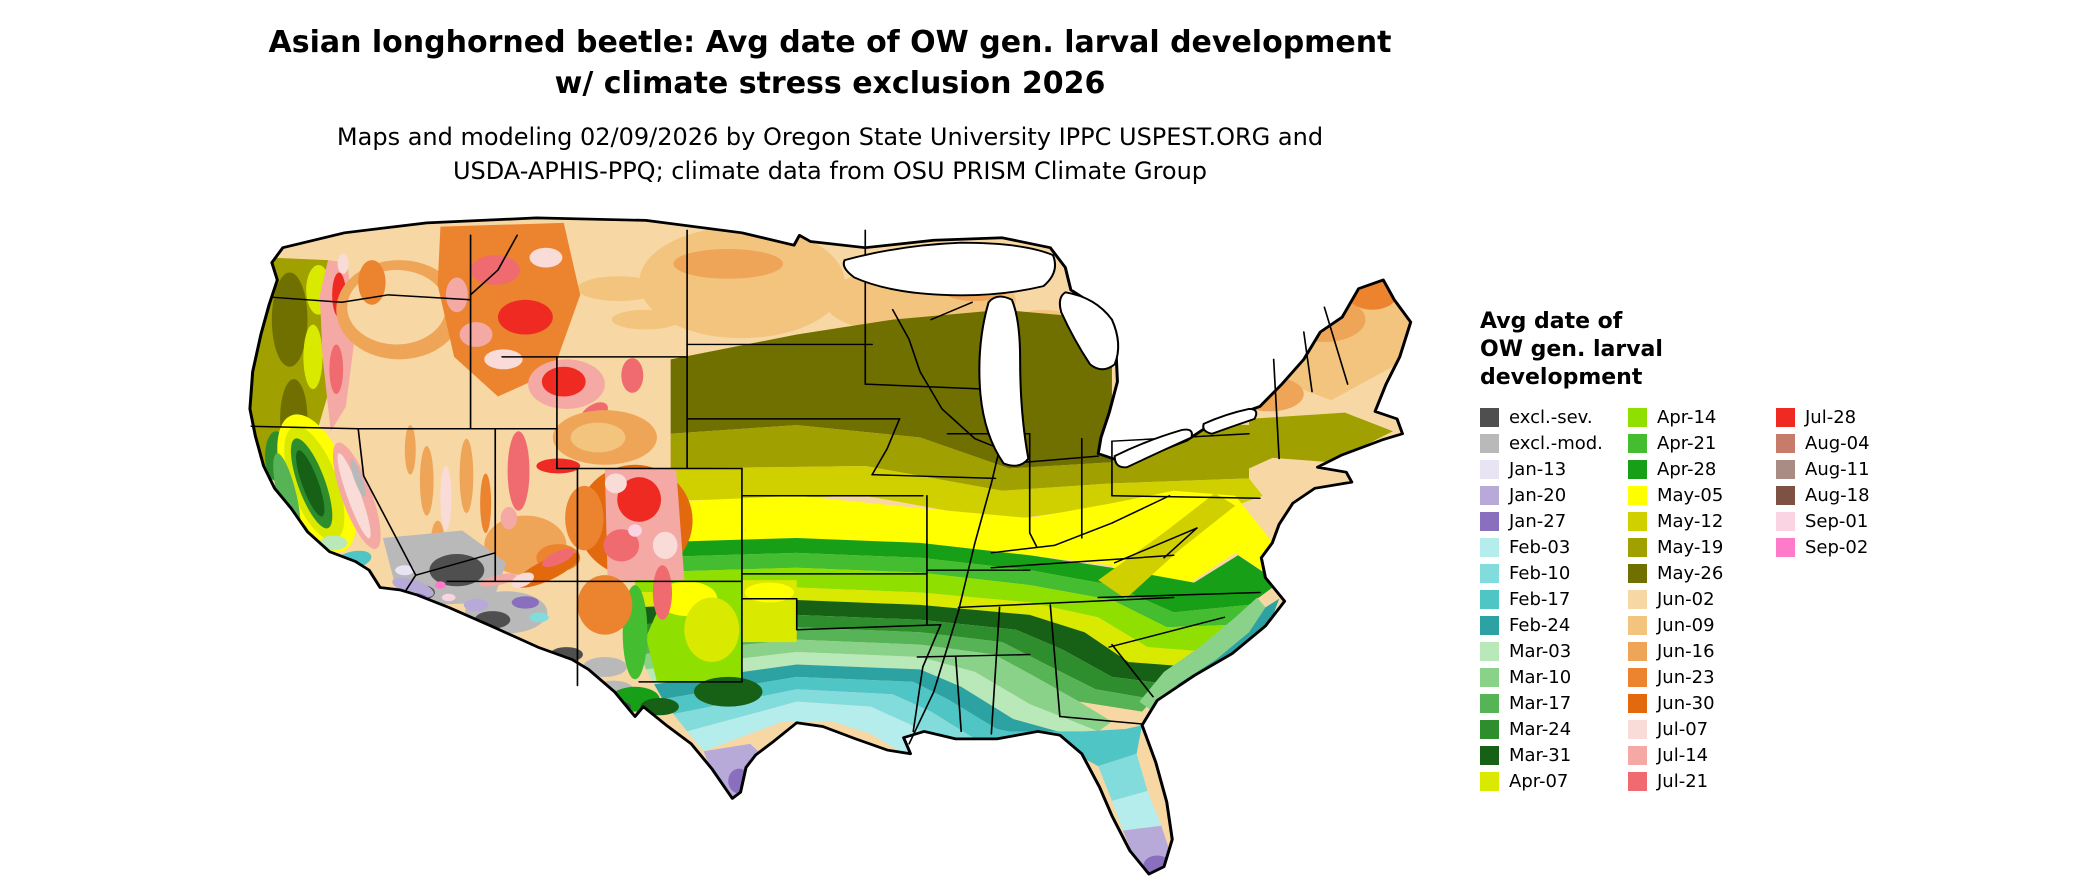  I want to click on legend-label: Feb-10, so click(1540, 573).